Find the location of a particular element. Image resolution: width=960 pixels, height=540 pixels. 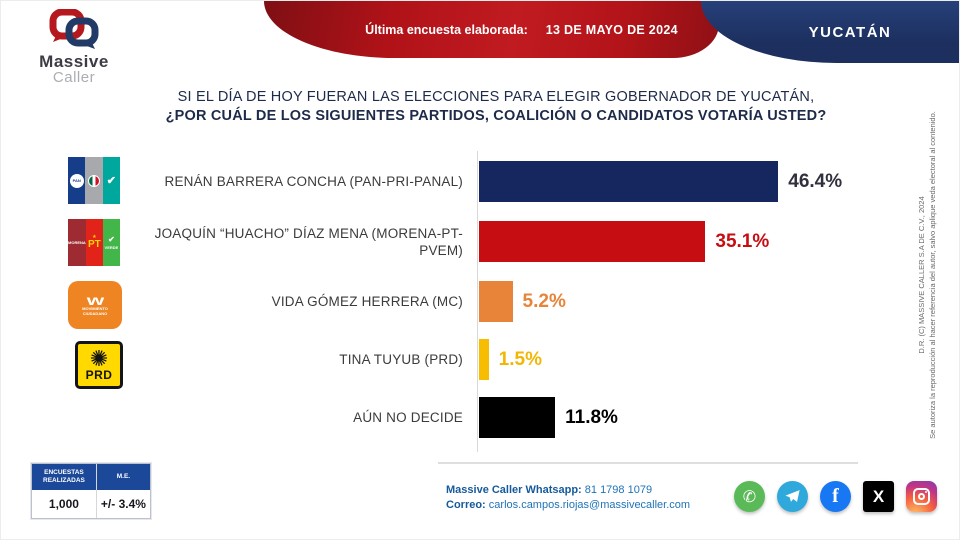

logo-morena-pt-pvem: MORENA ★ PT ✔ VERDE is located at coordinates (94, 242).